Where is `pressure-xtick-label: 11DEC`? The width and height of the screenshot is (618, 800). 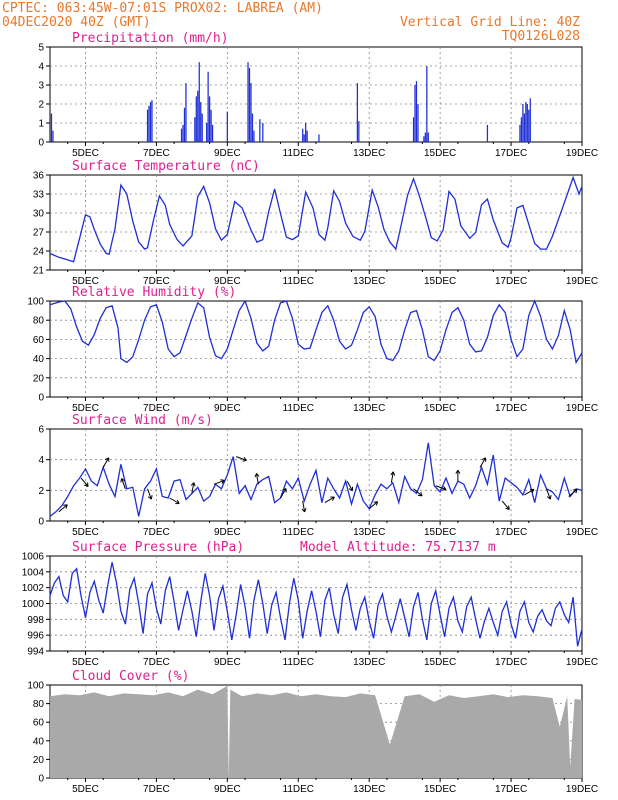
pressure-xtick-label: 11DEC is located at coordinates (299, 662).